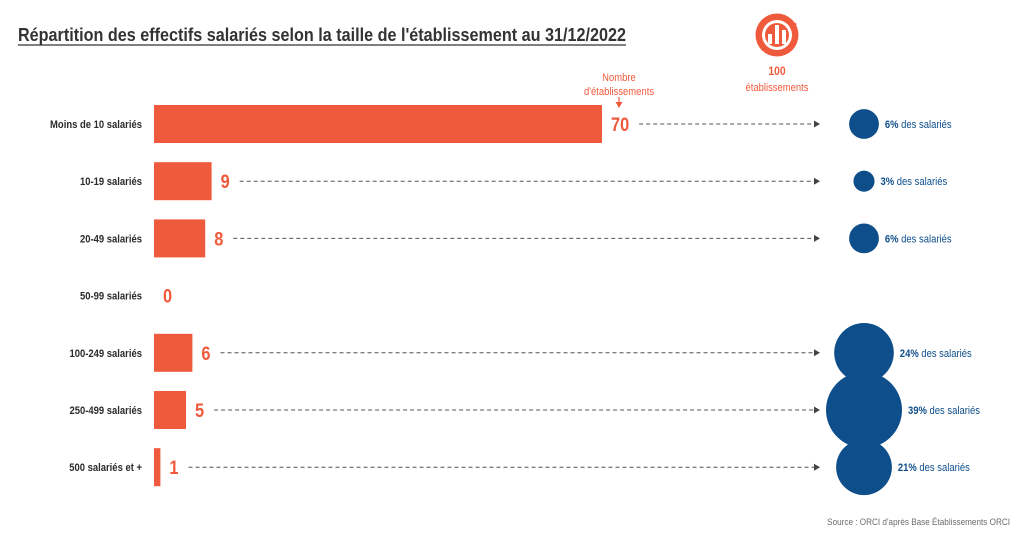 Image resolution: width=1024 pixels, height=543 pixels. Describe the element at coordinates (620, 124) in the screenshot. I see `value-label: 70` at that location.